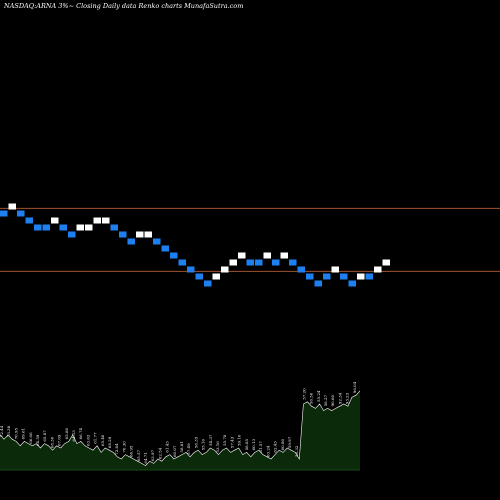  I want to click on volume-line, so click(180, 428).